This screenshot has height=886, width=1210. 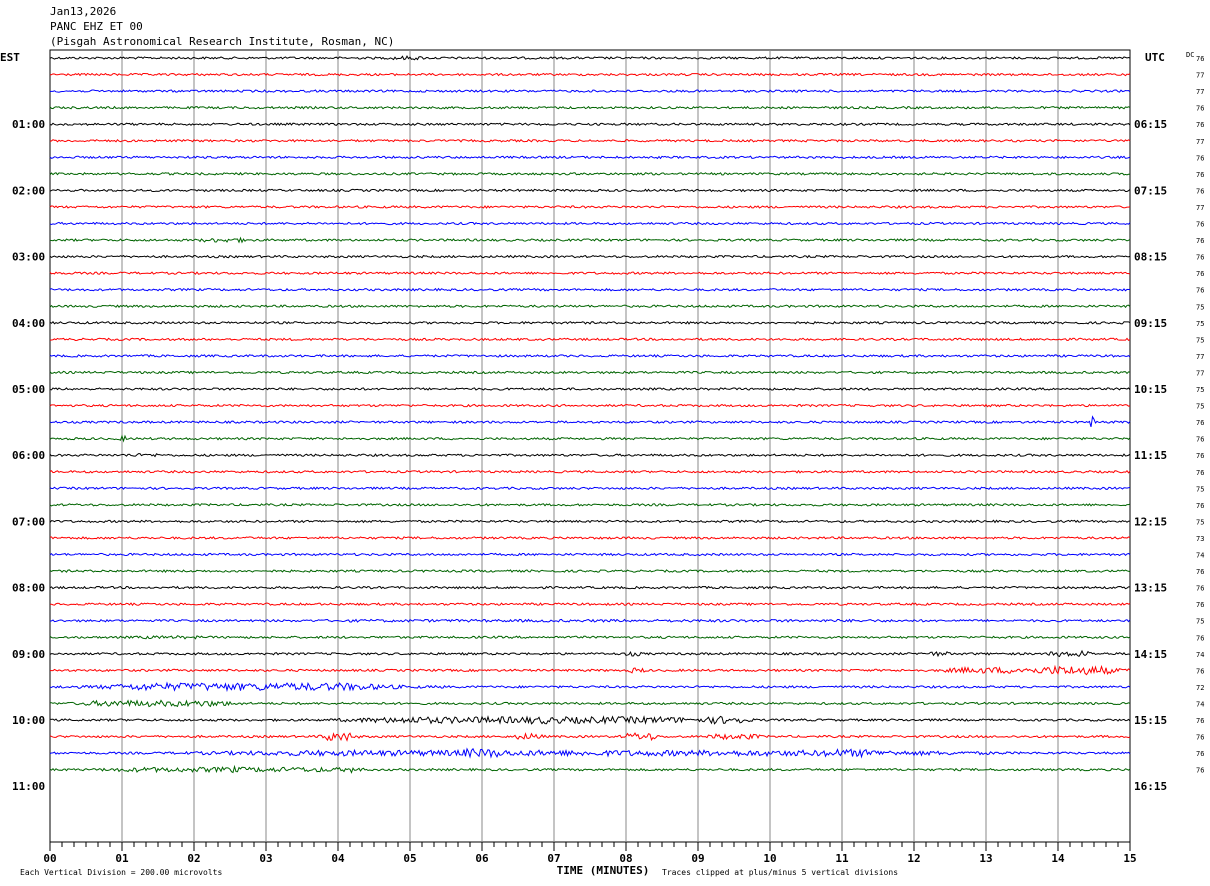 What do you see at coordinates (28, 389) in the screenshot?
I see `est-time-label: 05:00` at bounding box center [28, 389].